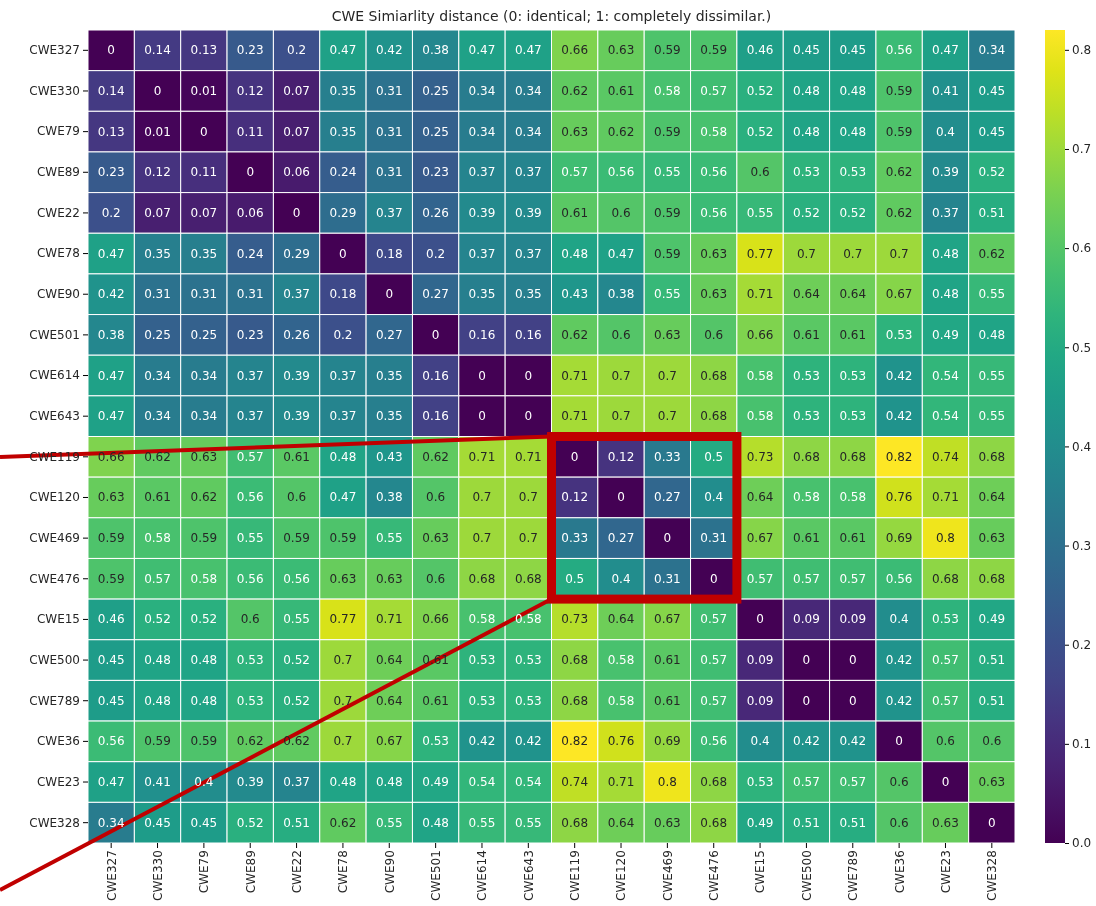 The width and height of the screenshot is (1096, 906). What do you see at coordinates (435, 212) in the screenshot?
I see `data-label: 0.26` at bounding box center [435, 212].